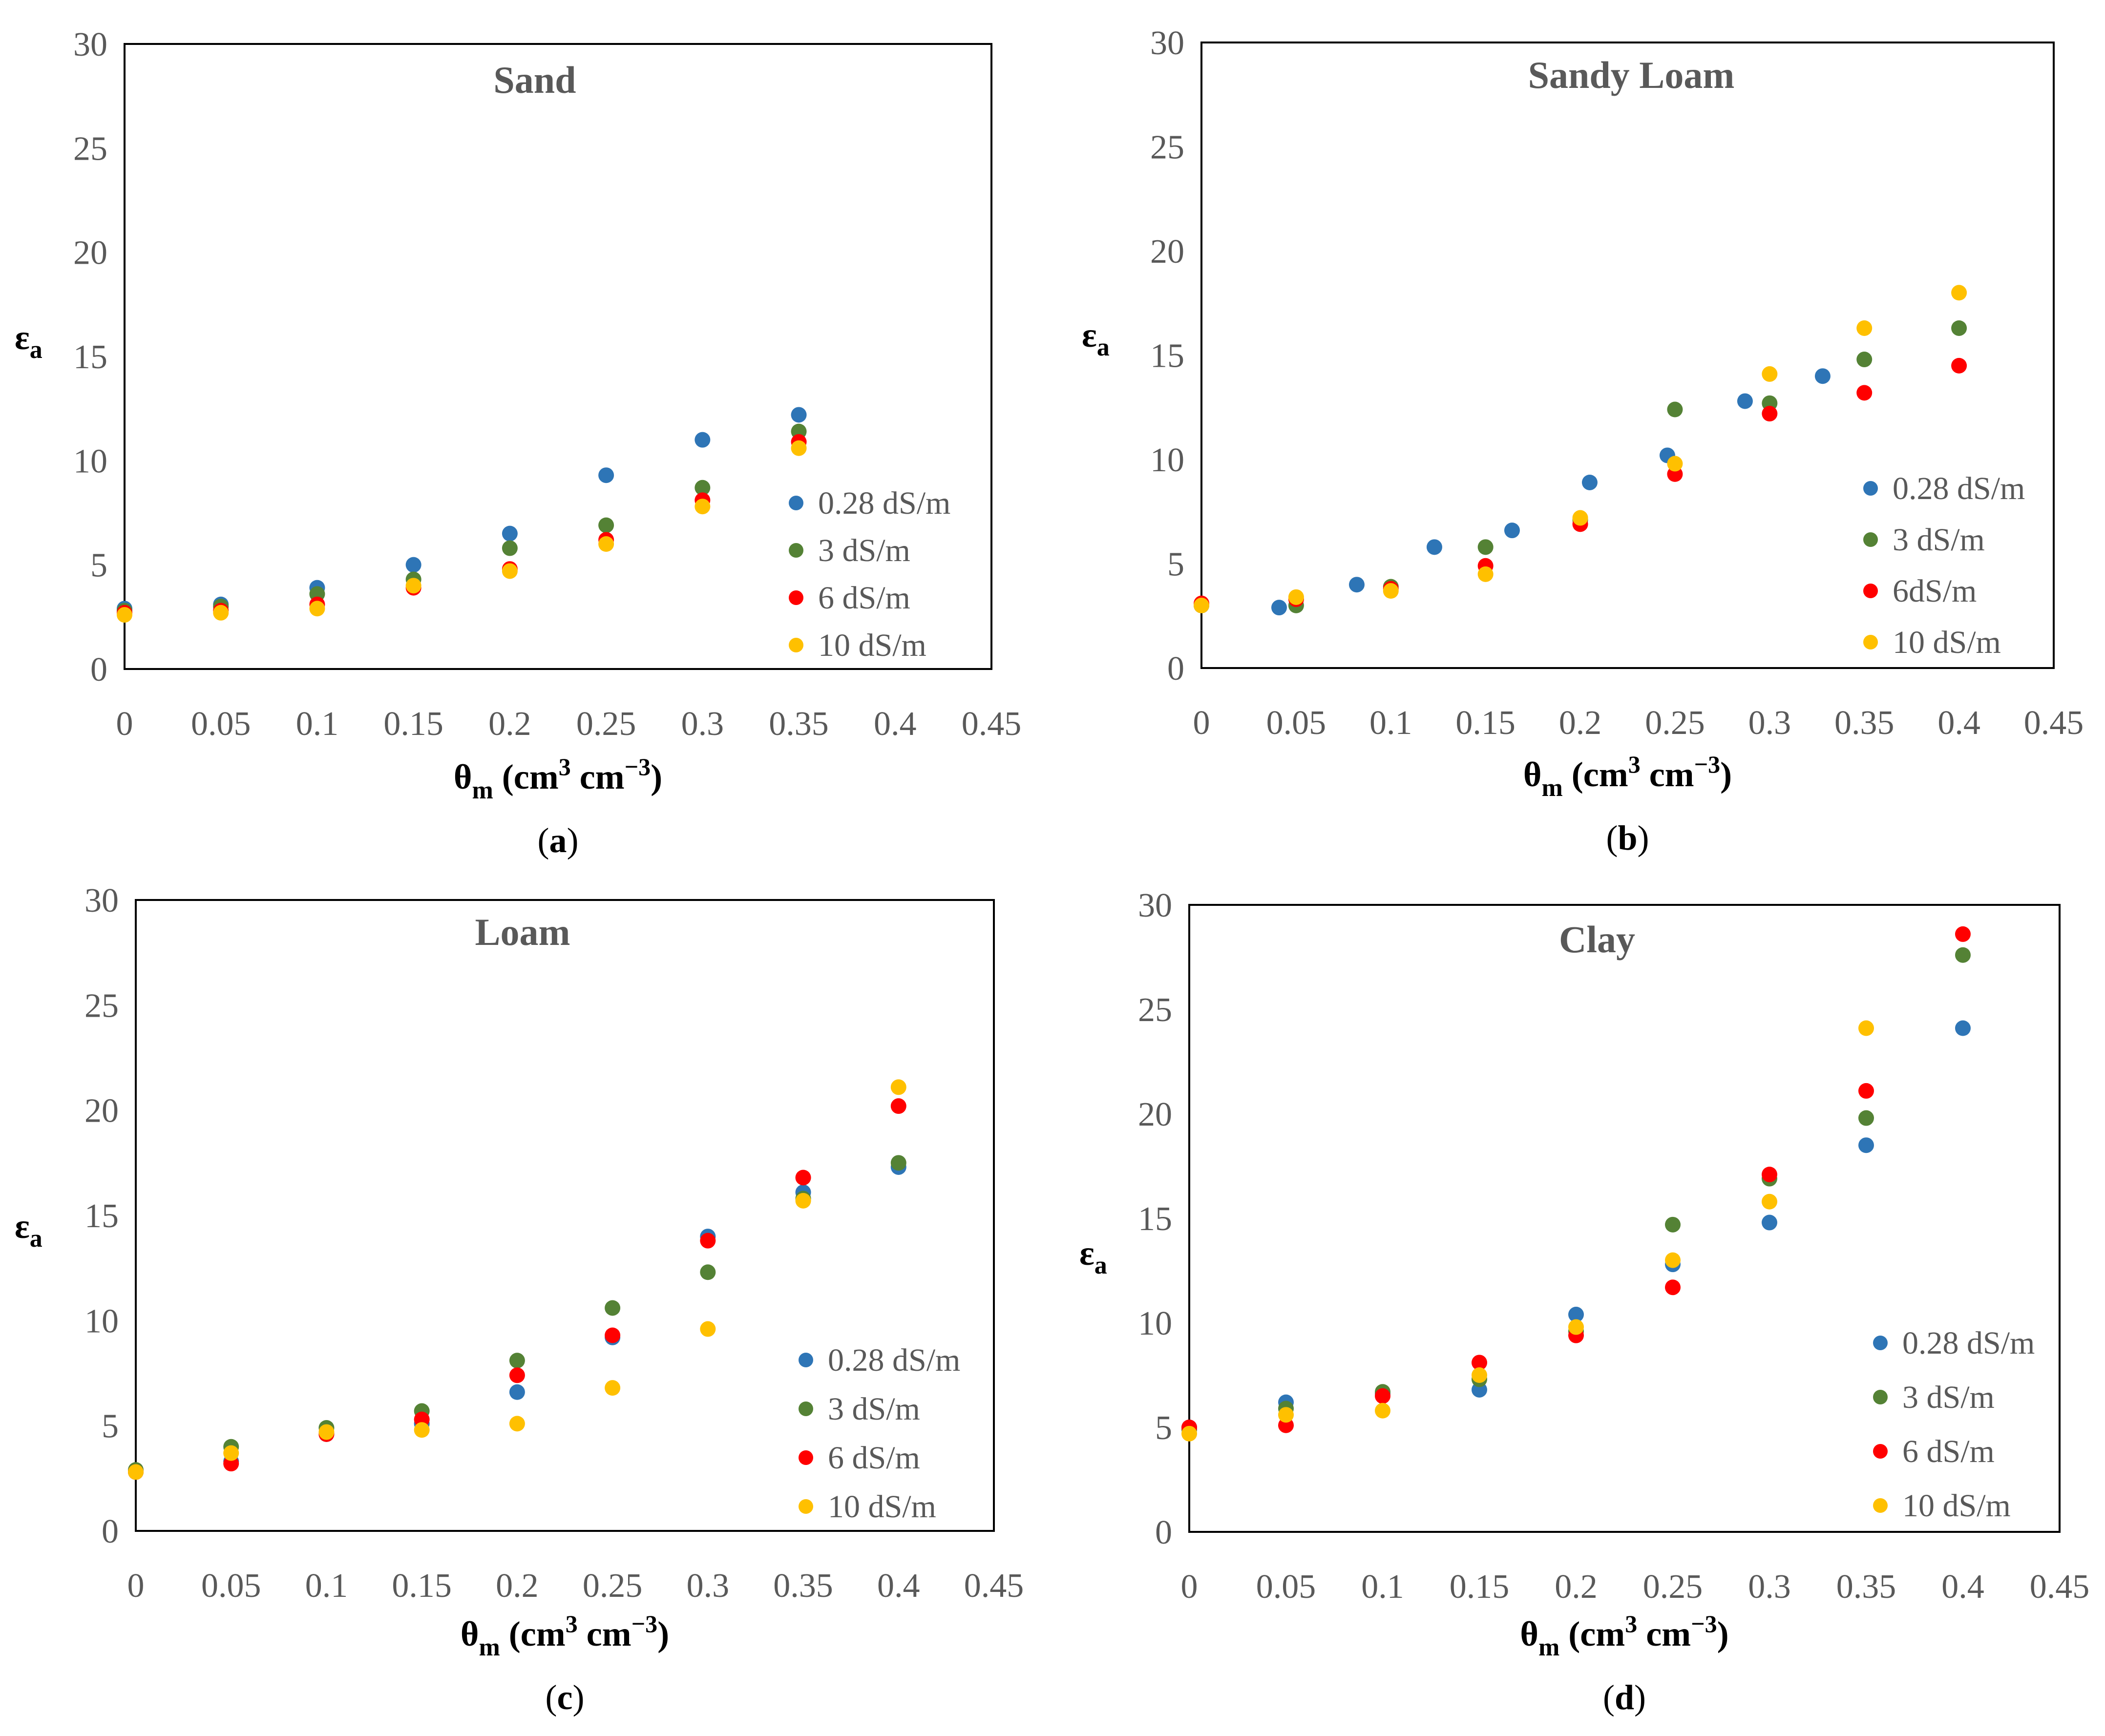 This screenshot has width=2105, height=1736. I want to click on panel-label: (d), so click(1624, 1697).